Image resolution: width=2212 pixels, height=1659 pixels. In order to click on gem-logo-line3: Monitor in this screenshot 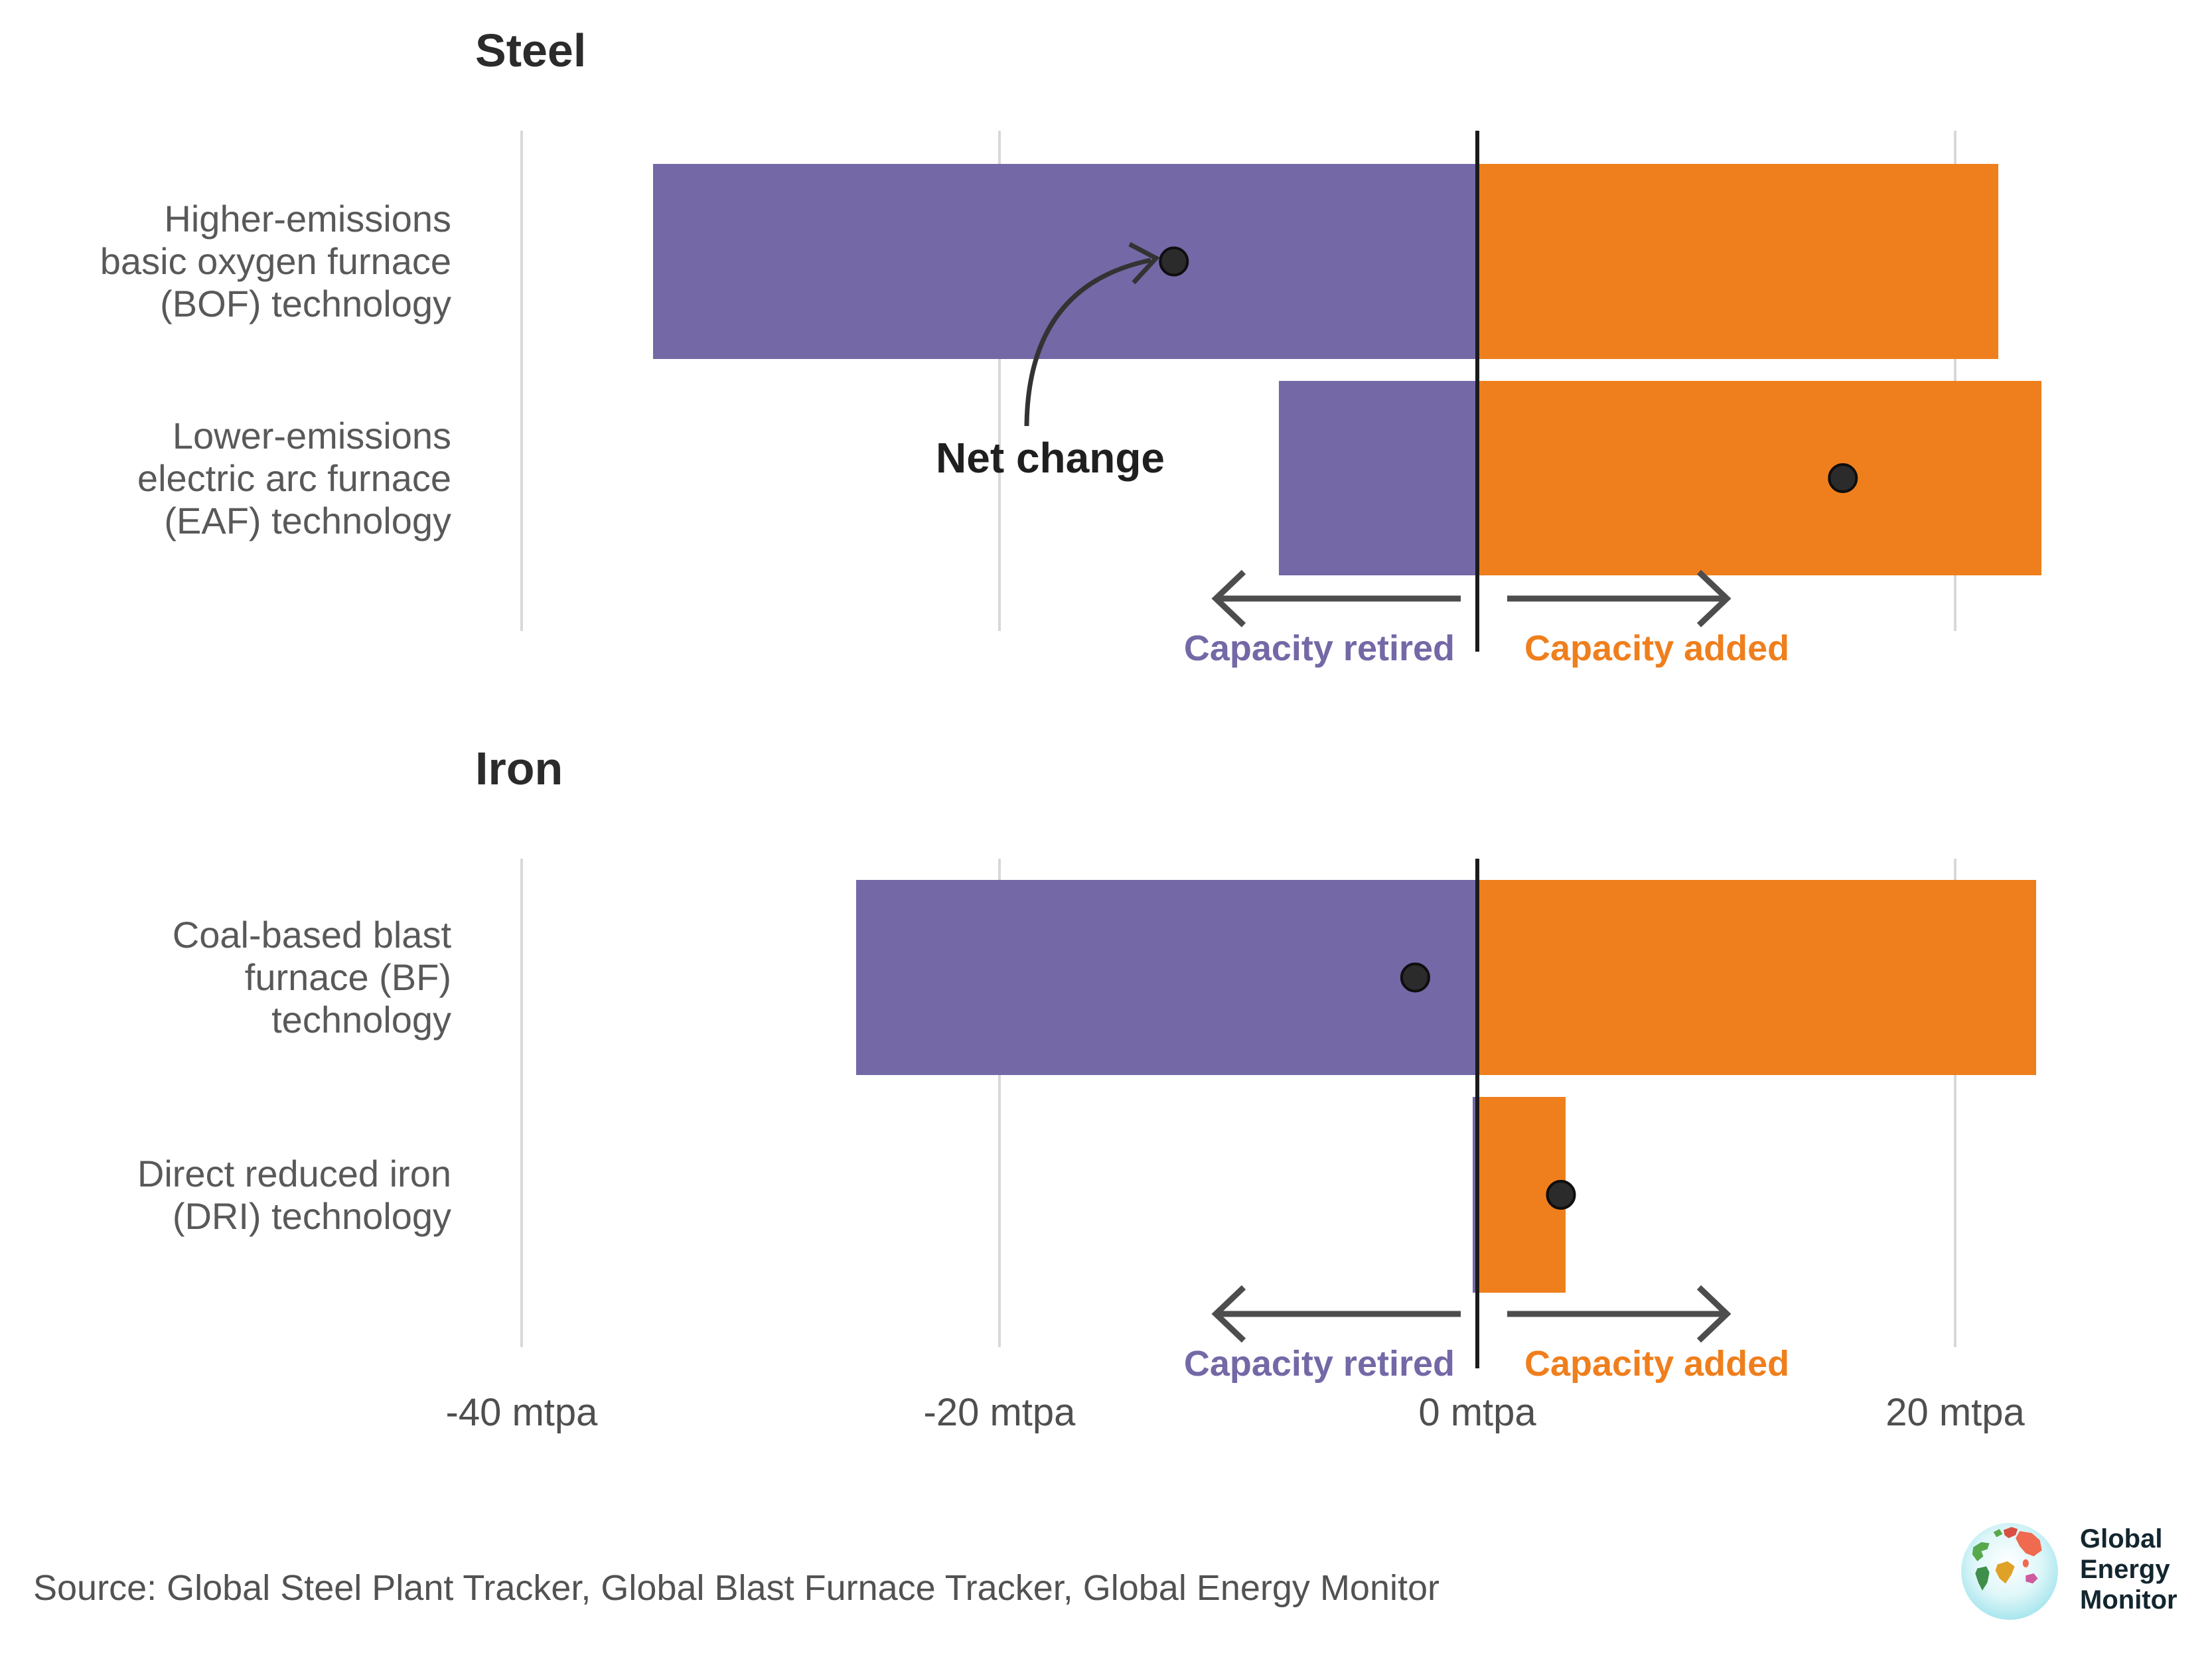, I will do `click(2129, 1600)`.